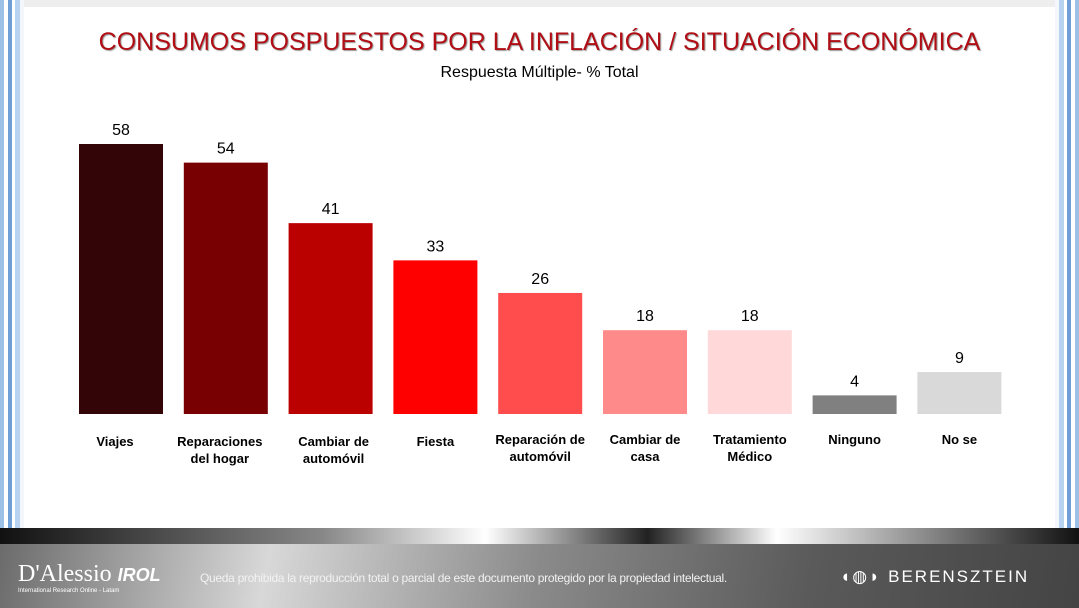 The image size is (1079, 608). What do you see at coordinates (854, 439) in the screenshot?
I see `category-label: Ninguno` at bounding box center [854, 439].